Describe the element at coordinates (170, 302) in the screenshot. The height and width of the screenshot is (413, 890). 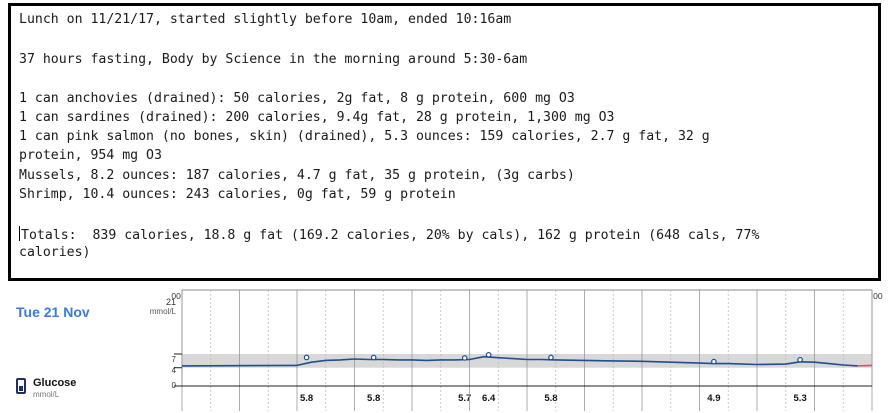
I see `y-axis-max-value: 21` at that location.